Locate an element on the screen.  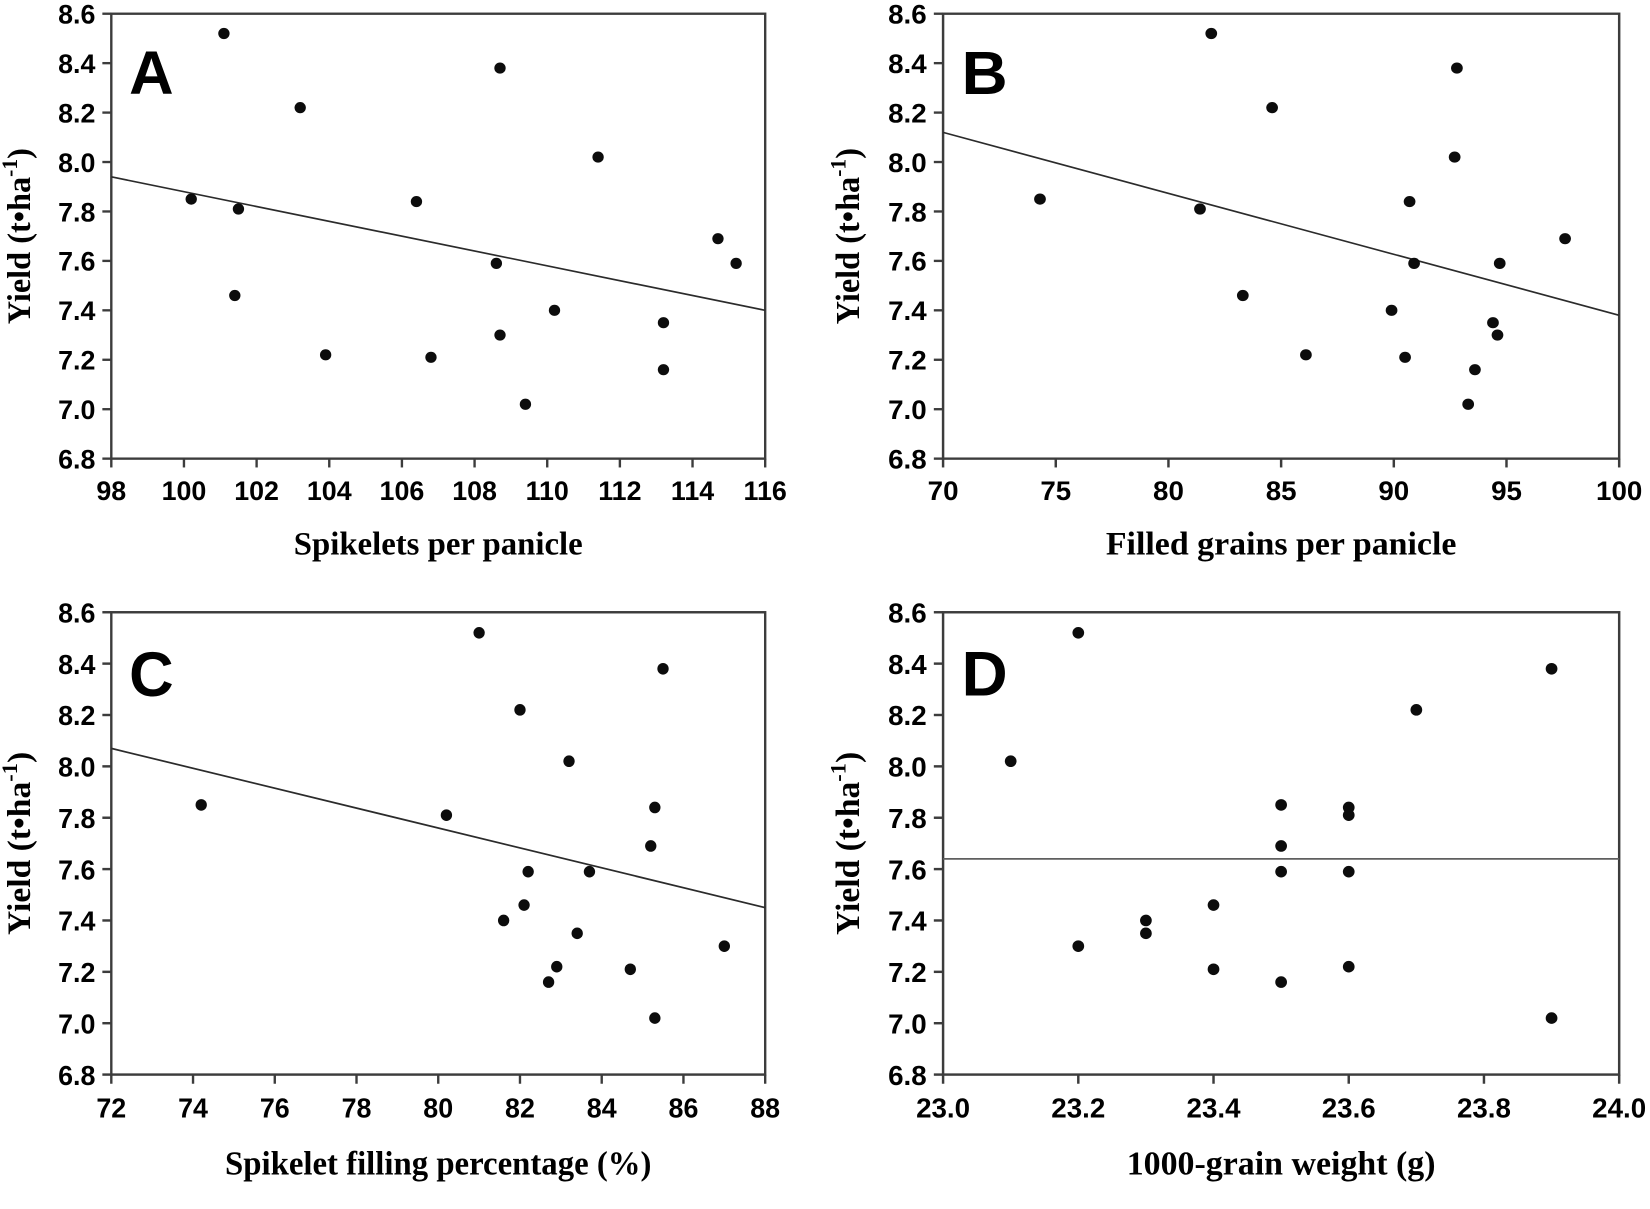
x-tick-label: 100 is located at coordinates (184, 491).